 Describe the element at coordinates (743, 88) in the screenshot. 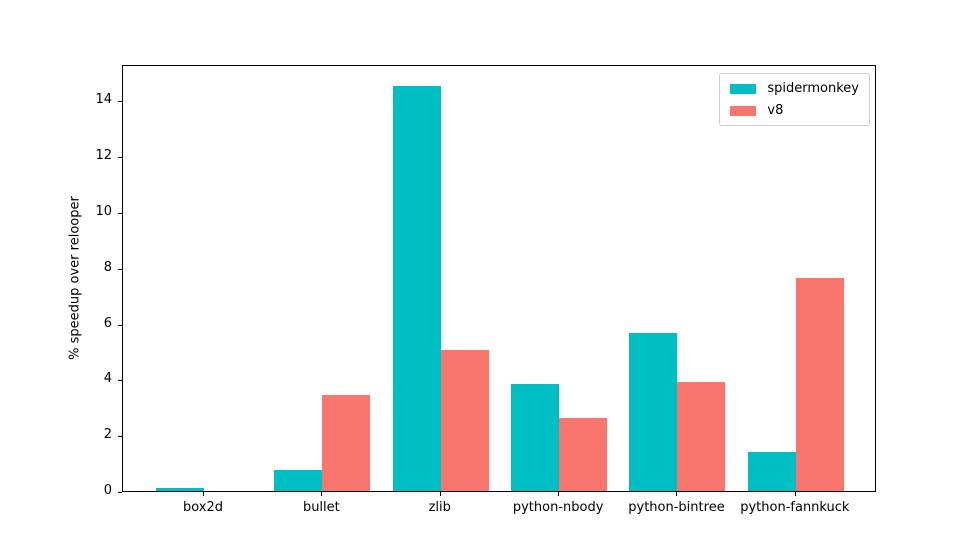

I see `legend-swatch-spidermonkey` at that location.